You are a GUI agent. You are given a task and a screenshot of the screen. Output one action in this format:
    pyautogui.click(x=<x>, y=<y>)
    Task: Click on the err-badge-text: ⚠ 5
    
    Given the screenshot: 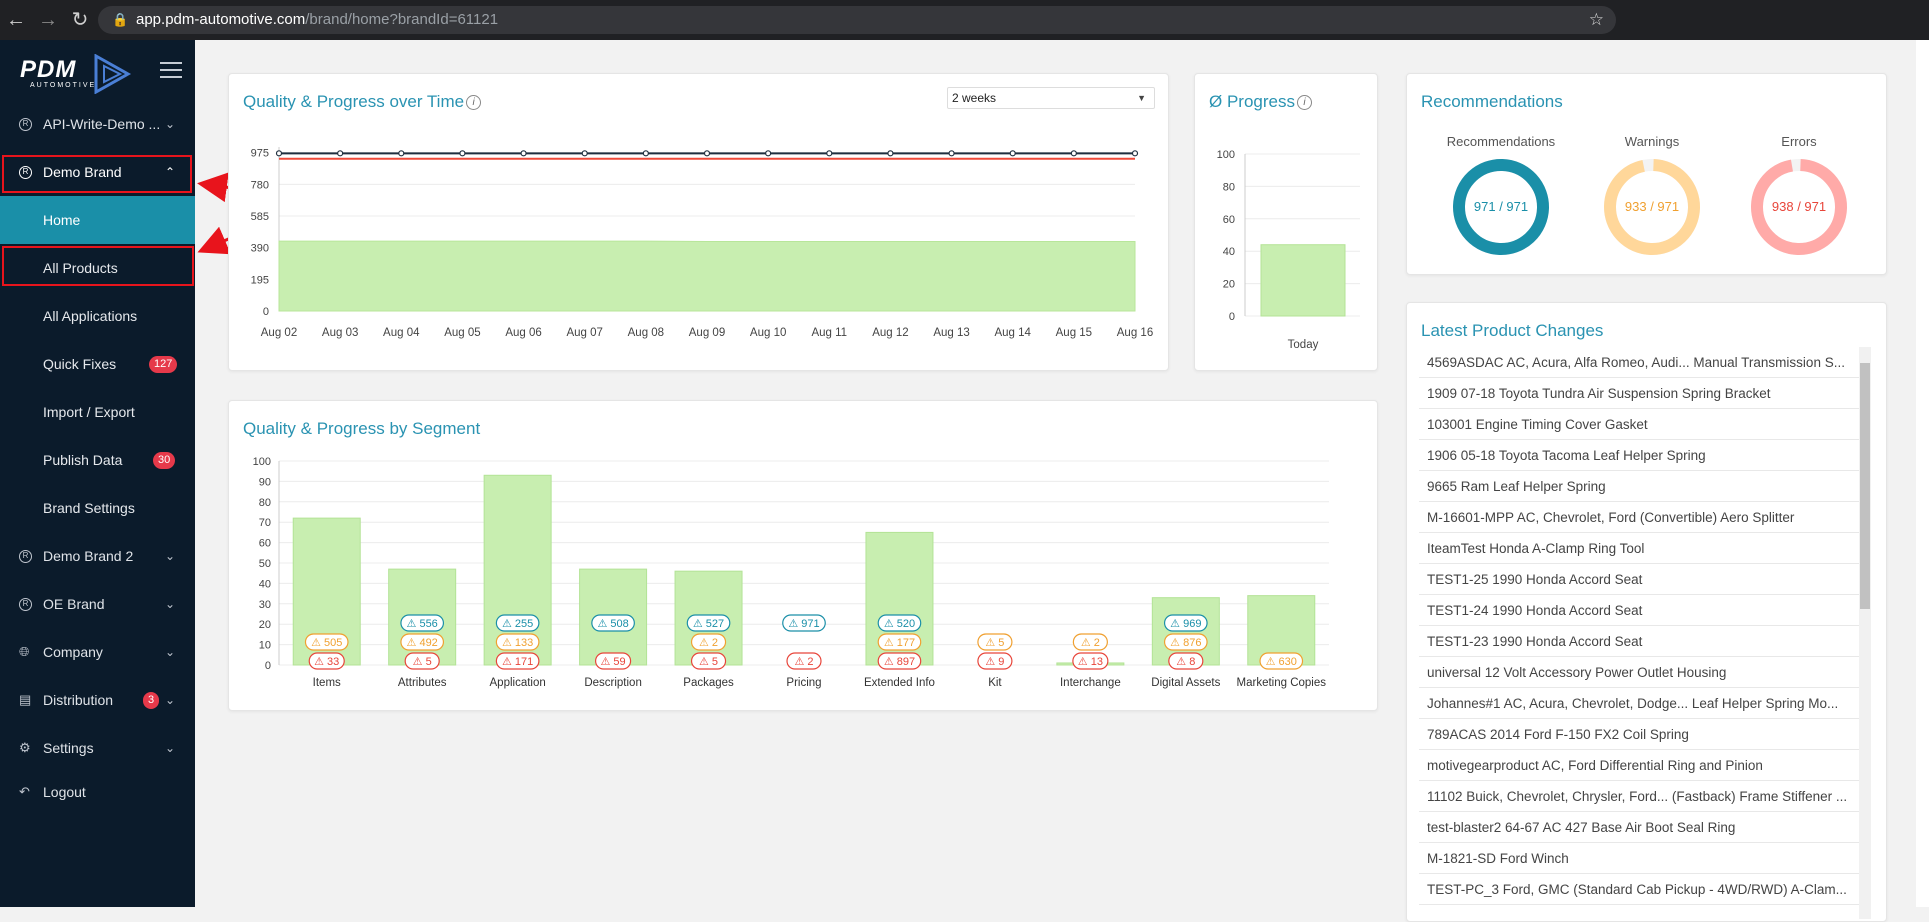 What is the action you would take?
    pyautogui.click(x=422, y=662)
    